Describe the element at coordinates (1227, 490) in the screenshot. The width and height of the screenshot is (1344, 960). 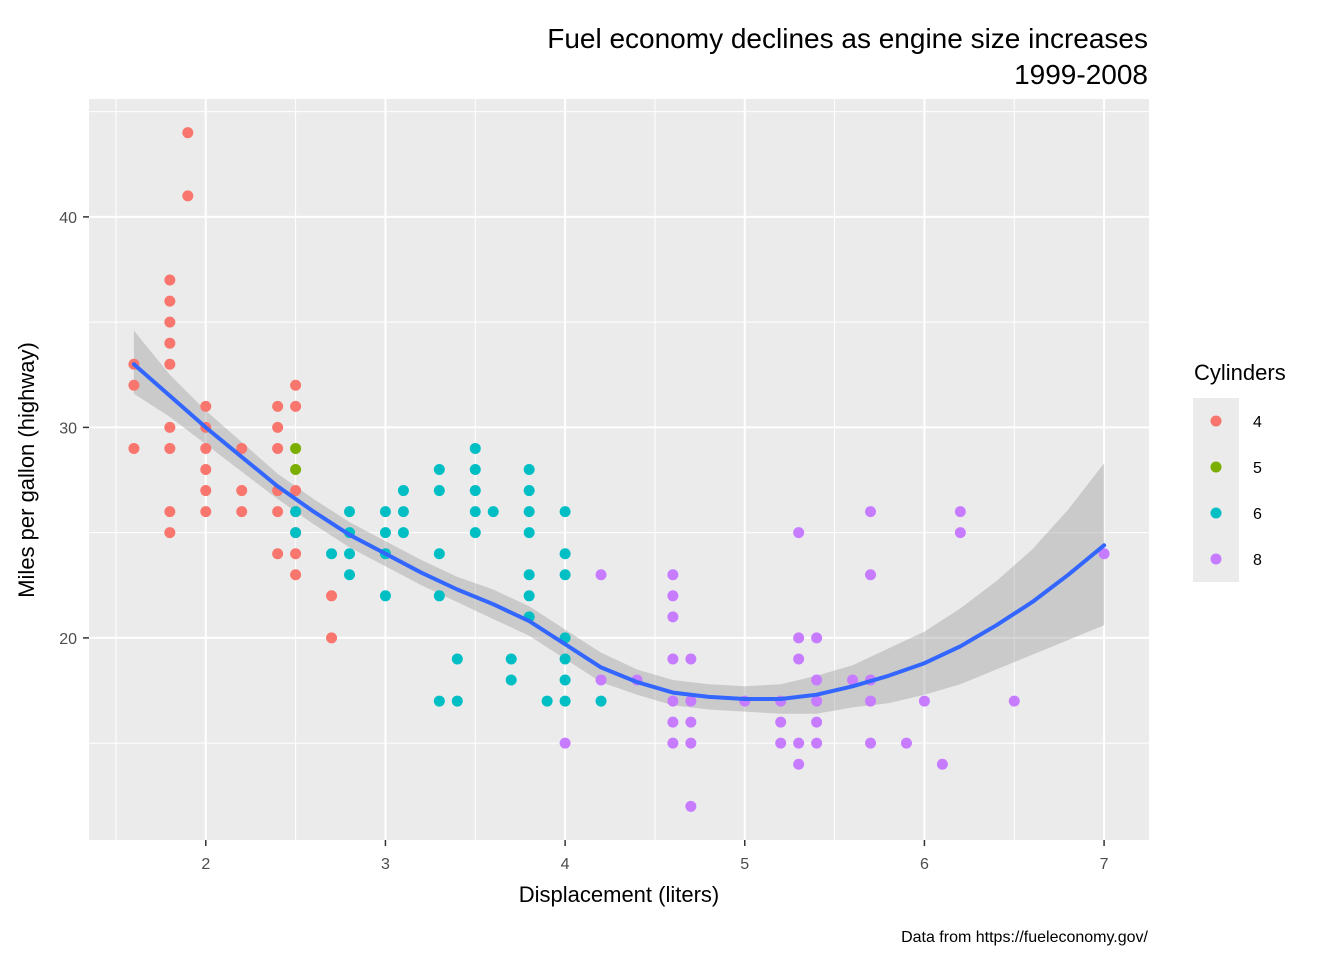
I see `legend-keys: 4 5 6 8` at that location.